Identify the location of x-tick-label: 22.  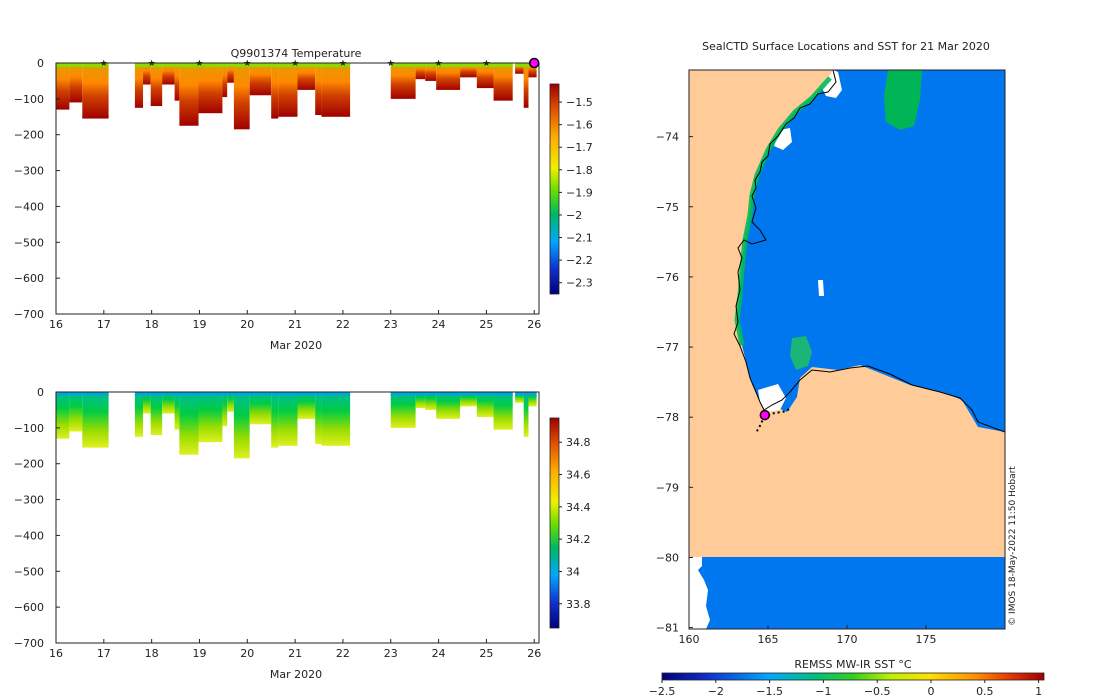
(343, 653).